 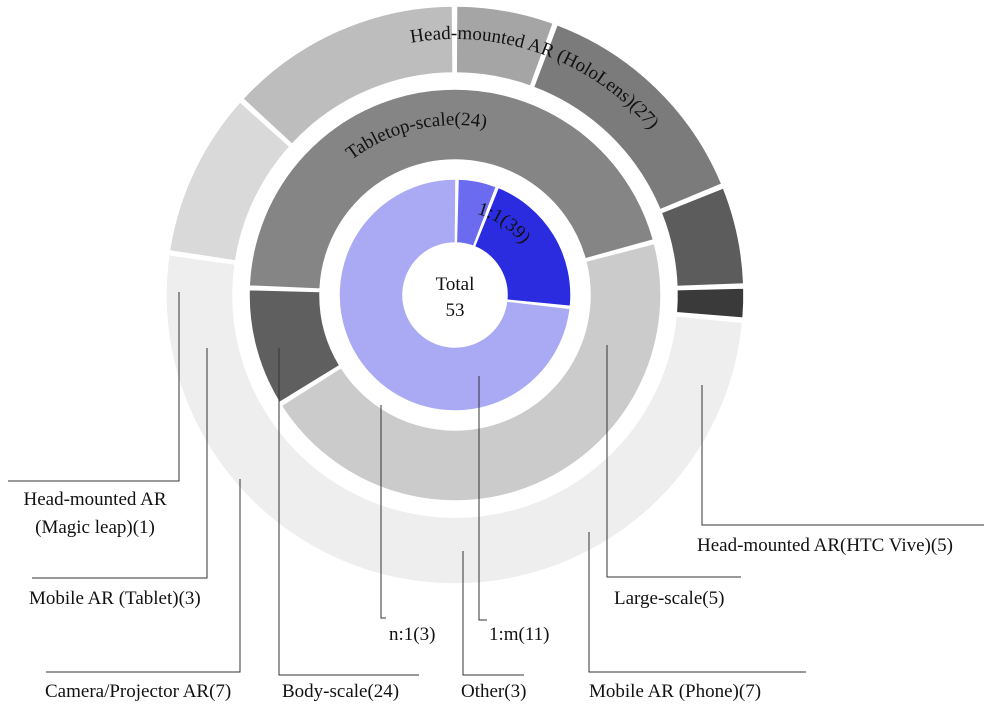 What do you see at coordinates (412, 634) in the screenshot?
I see `segment-label-n-1-3: n:1(3)` at bounding box center [412, 634].